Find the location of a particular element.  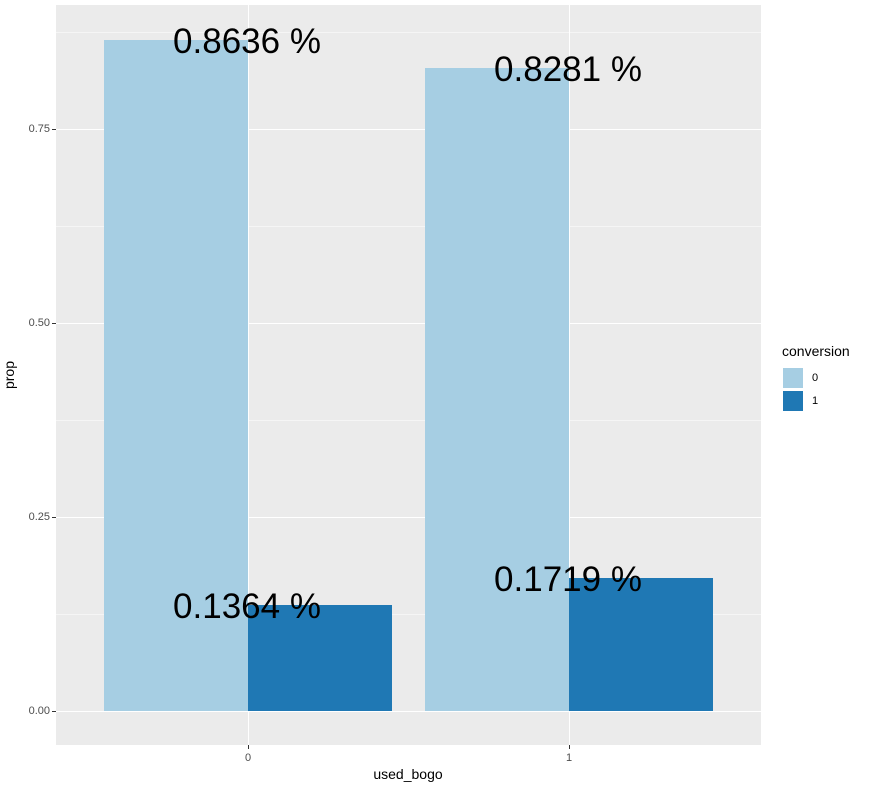

x-axis-title: used_bogo is located at coordinates (408, 774).